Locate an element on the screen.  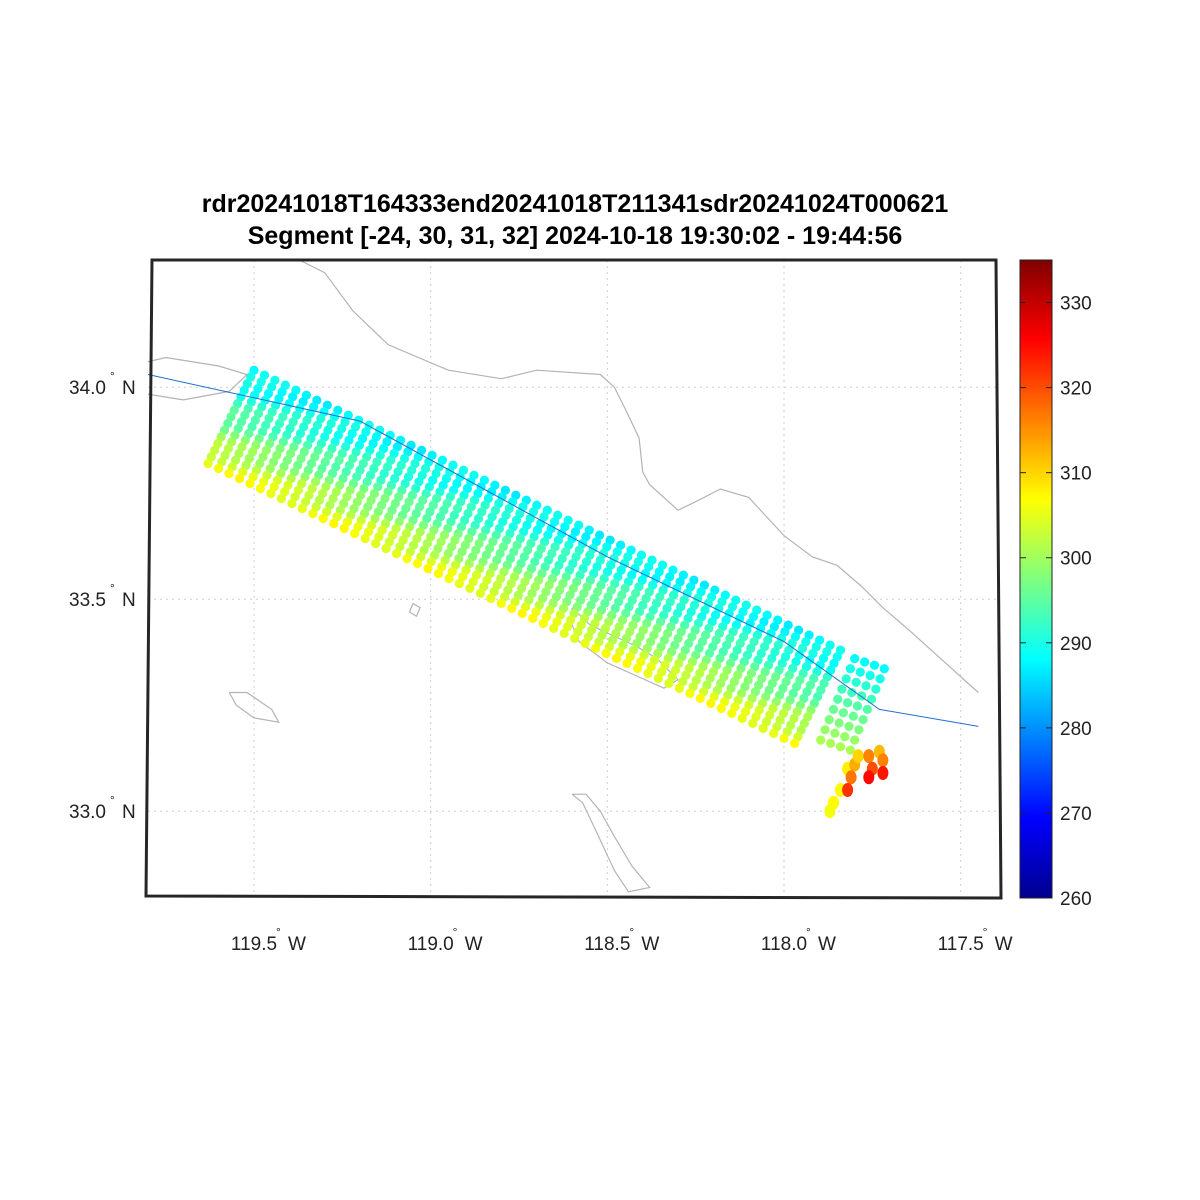
hemisphere-label: N is located at coordinates (129, 388).